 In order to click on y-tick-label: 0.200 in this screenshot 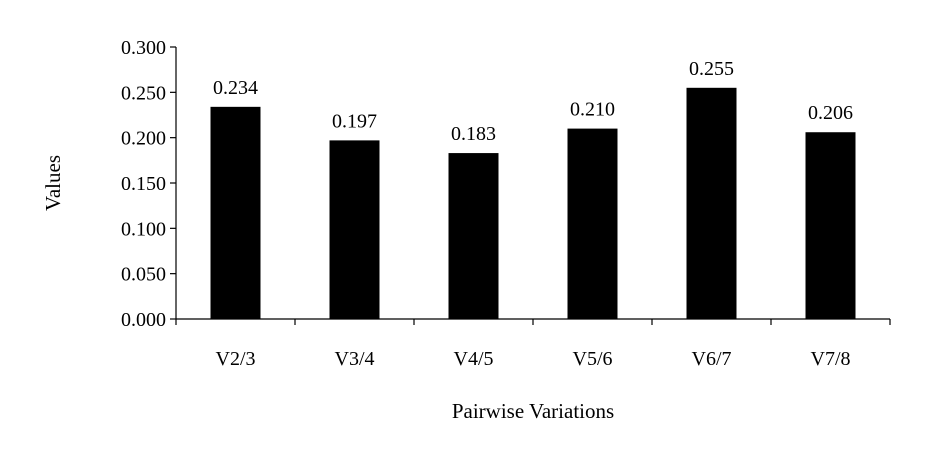, I will do `click(143, 139)`.